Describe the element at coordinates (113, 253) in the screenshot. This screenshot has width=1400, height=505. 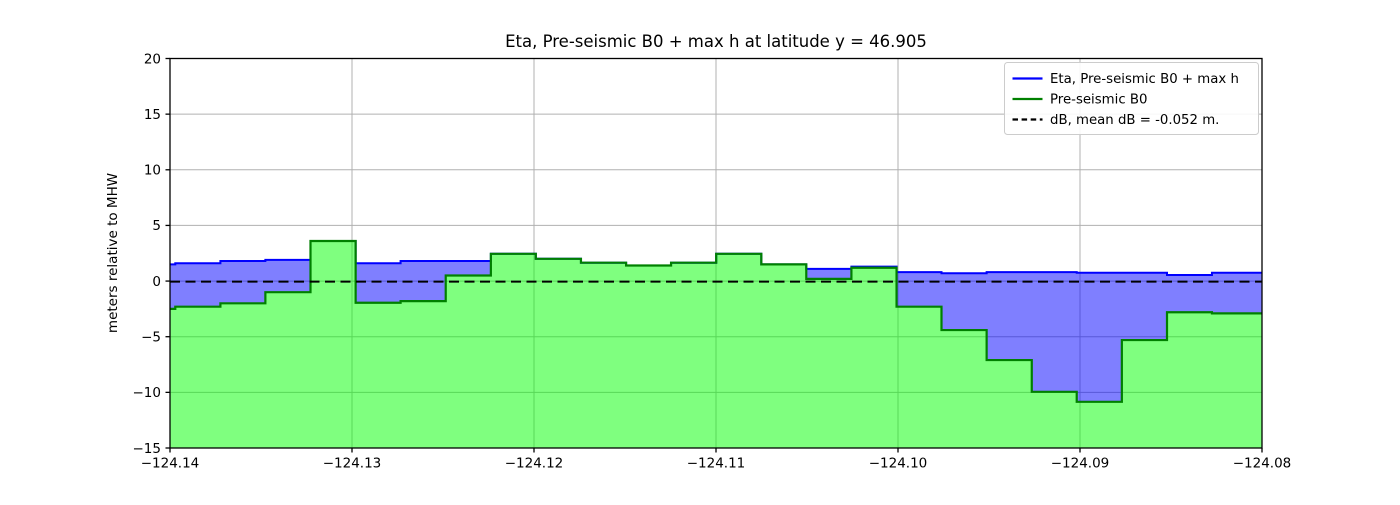
I see `y-axis-label: meters relative to MHW` at that location.